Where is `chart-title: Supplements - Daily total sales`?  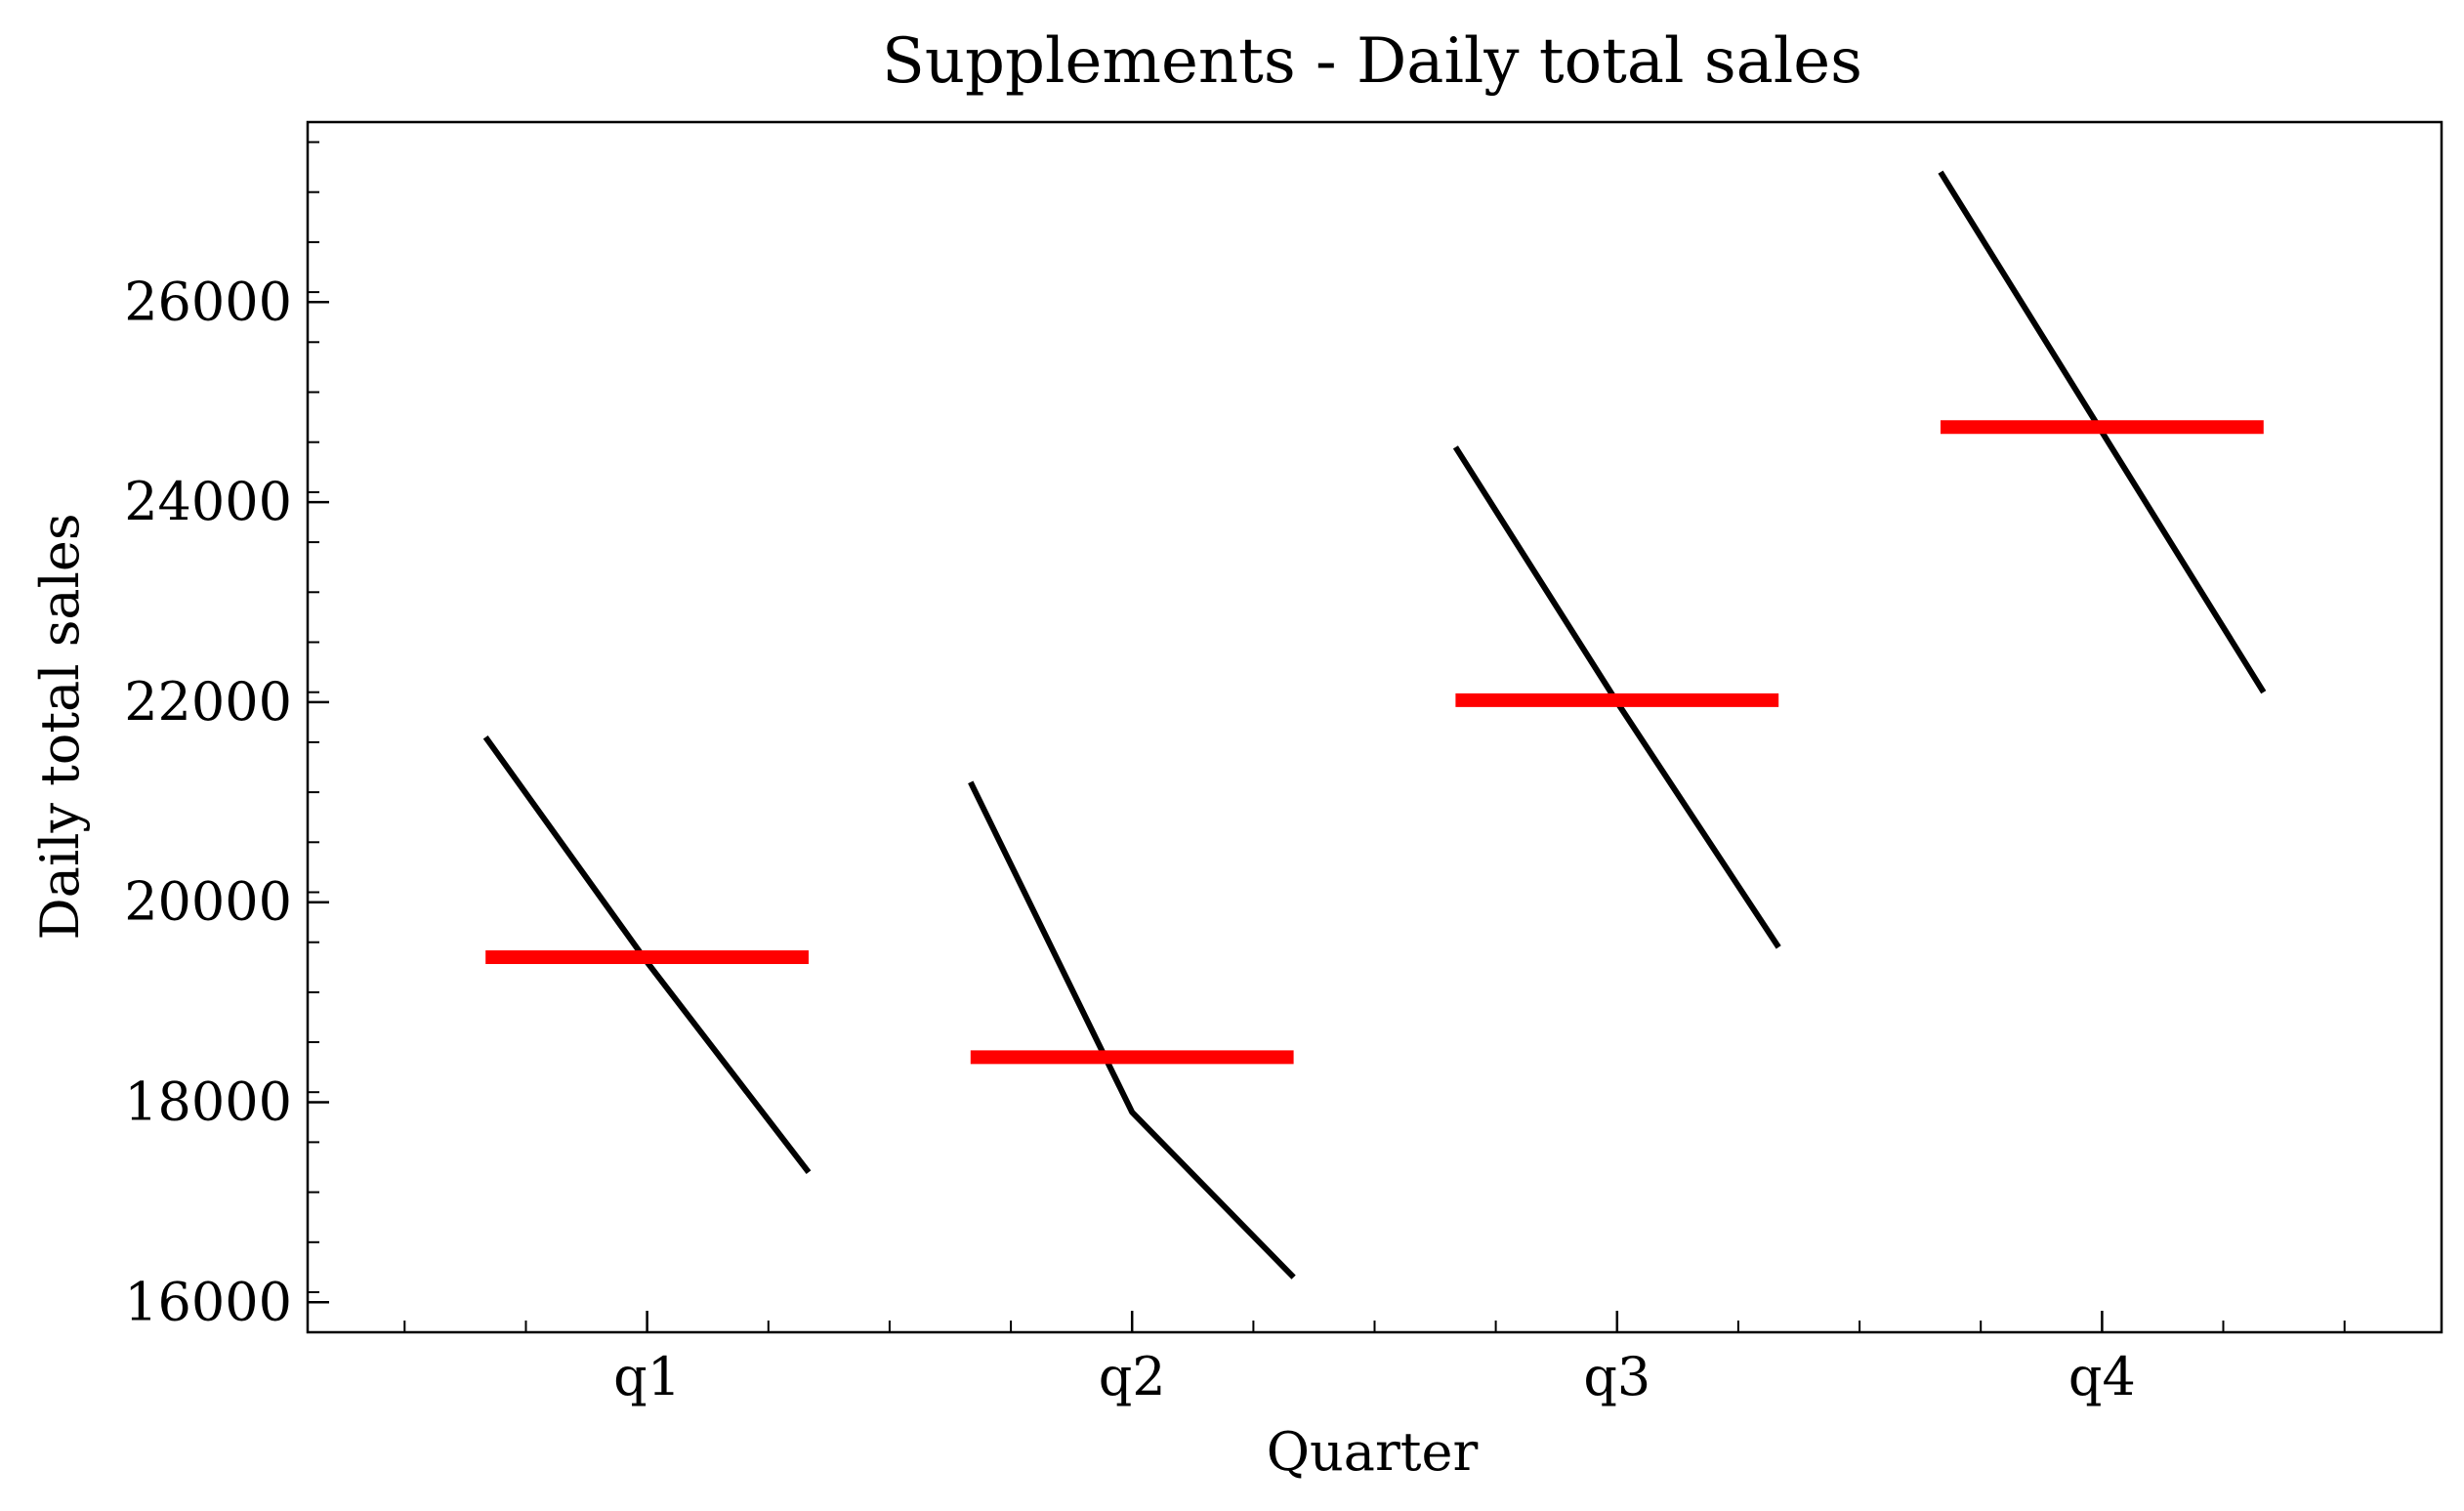
chart-title: Supplements - Daily total sales is located at coordinates (1372, 61).